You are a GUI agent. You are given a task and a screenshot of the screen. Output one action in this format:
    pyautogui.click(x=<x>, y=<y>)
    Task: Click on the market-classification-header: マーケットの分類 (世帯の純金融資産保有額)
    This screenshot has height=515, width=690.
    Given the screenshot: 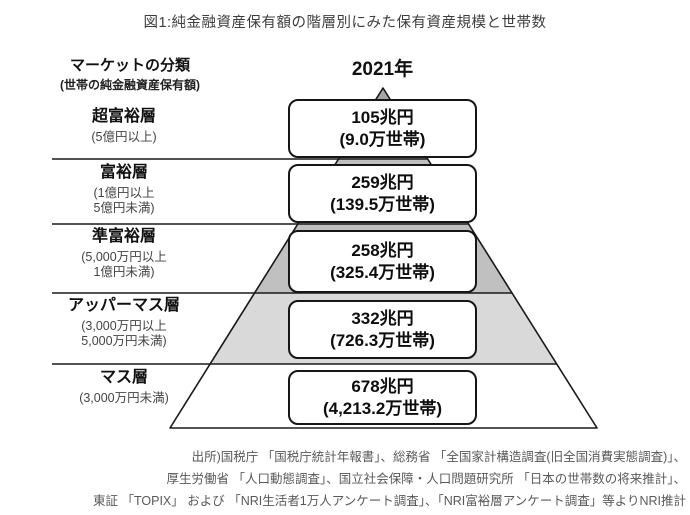 What is the action you would take?
    pyautogui.click(x=130, y=75)
    